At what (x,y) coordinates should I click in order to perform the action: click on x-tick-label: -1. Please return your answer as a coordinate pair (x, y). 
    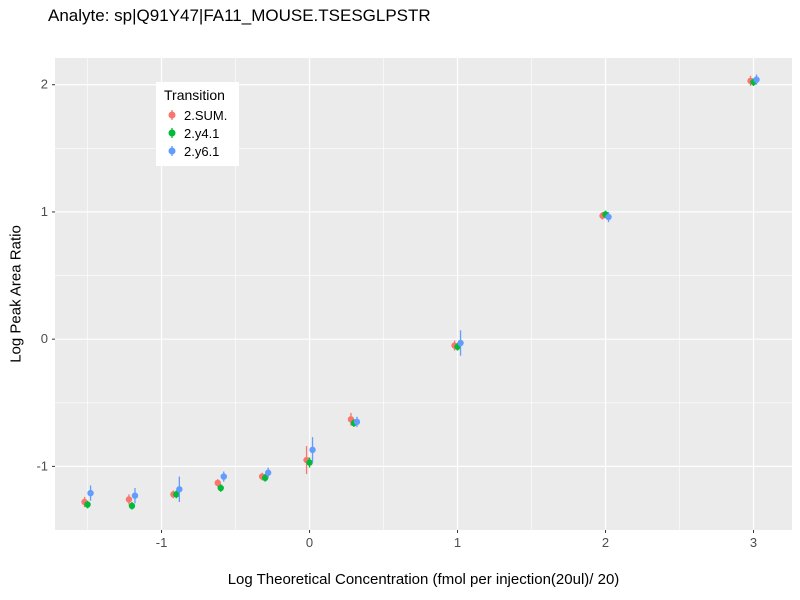
    Looking at the image, I should click on (162, 542).